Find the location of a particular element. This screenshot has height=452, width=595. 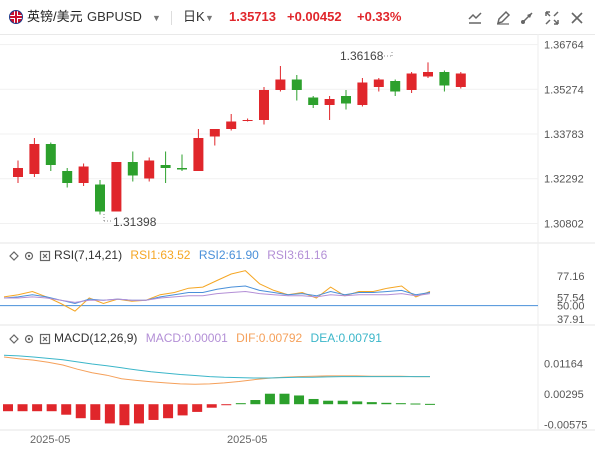

current-price: 1.35713 is located at coordinates (252, 16).